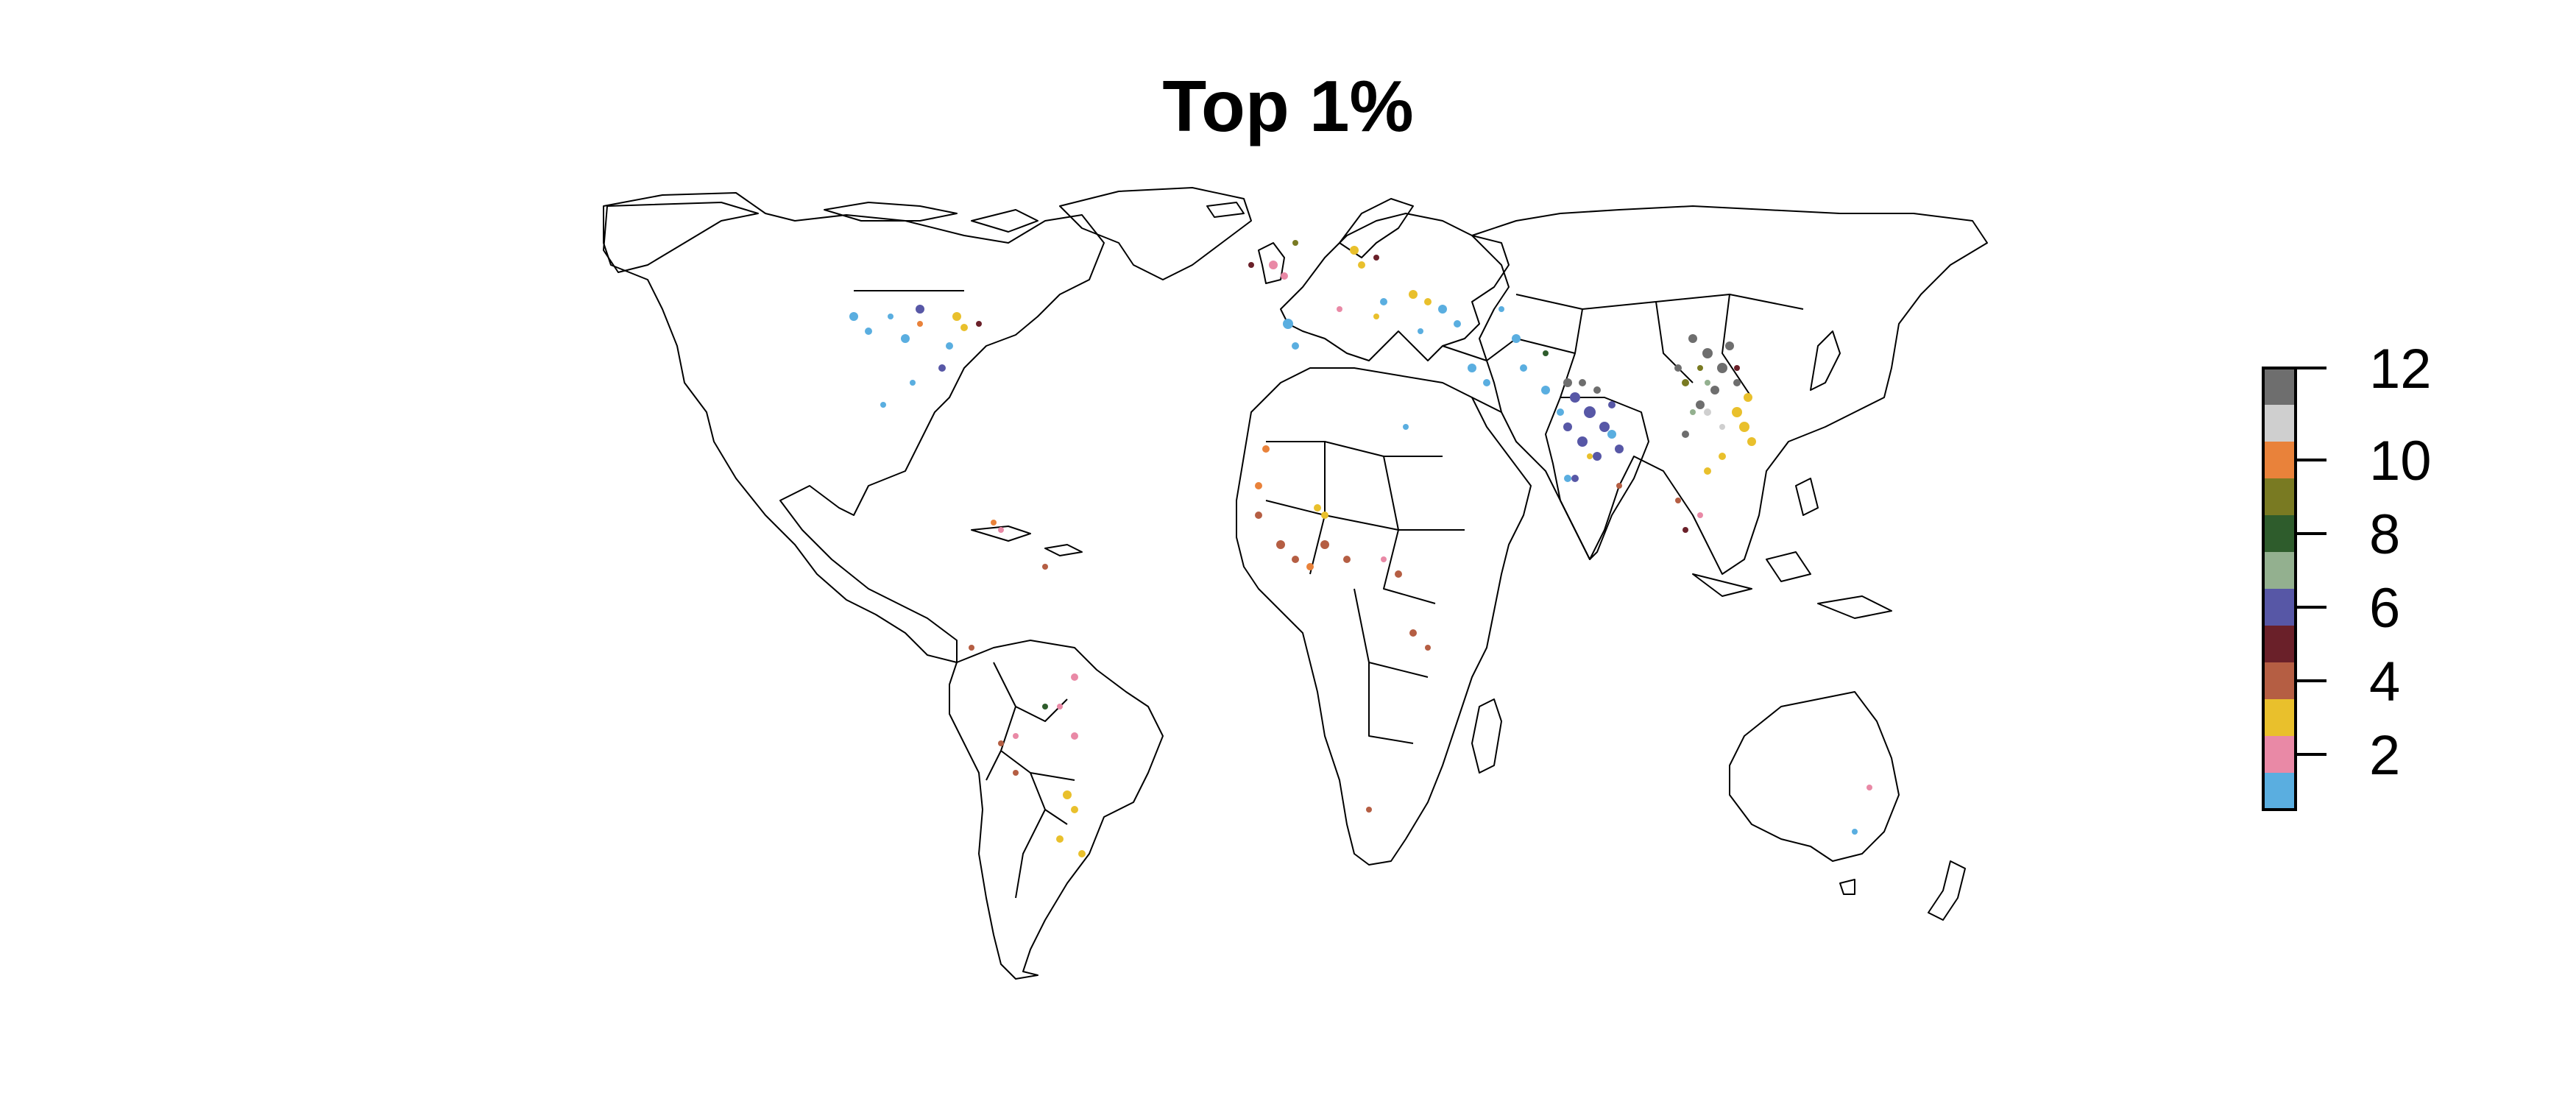 Image resolution: width=2576 pixels, height=1104 pixels. What do you see at coordinates (1486, 736) in the screenshot?
I see `madagascar-outline` at bounding box center [1486, 736].